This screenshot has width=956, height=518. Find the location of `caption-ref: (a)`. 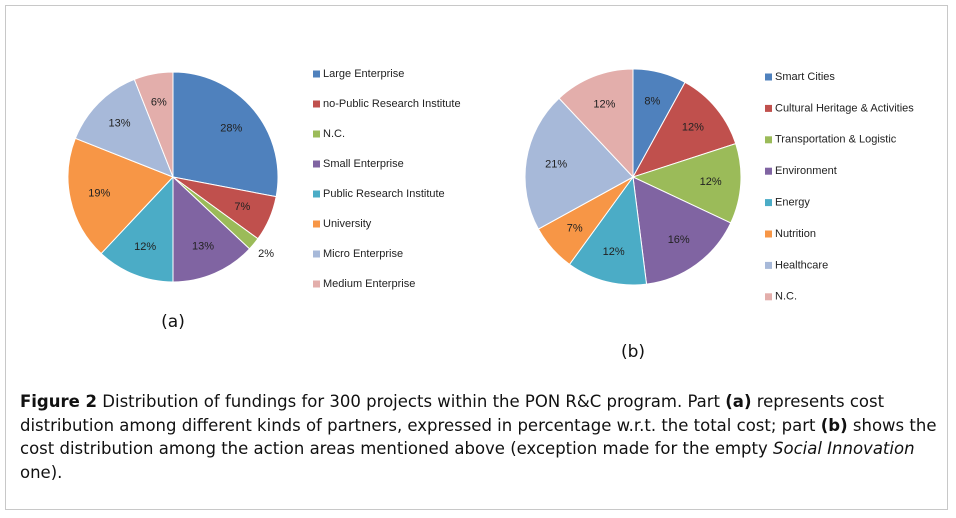

caption-ref: (a) is located at coordinates (738, 401).